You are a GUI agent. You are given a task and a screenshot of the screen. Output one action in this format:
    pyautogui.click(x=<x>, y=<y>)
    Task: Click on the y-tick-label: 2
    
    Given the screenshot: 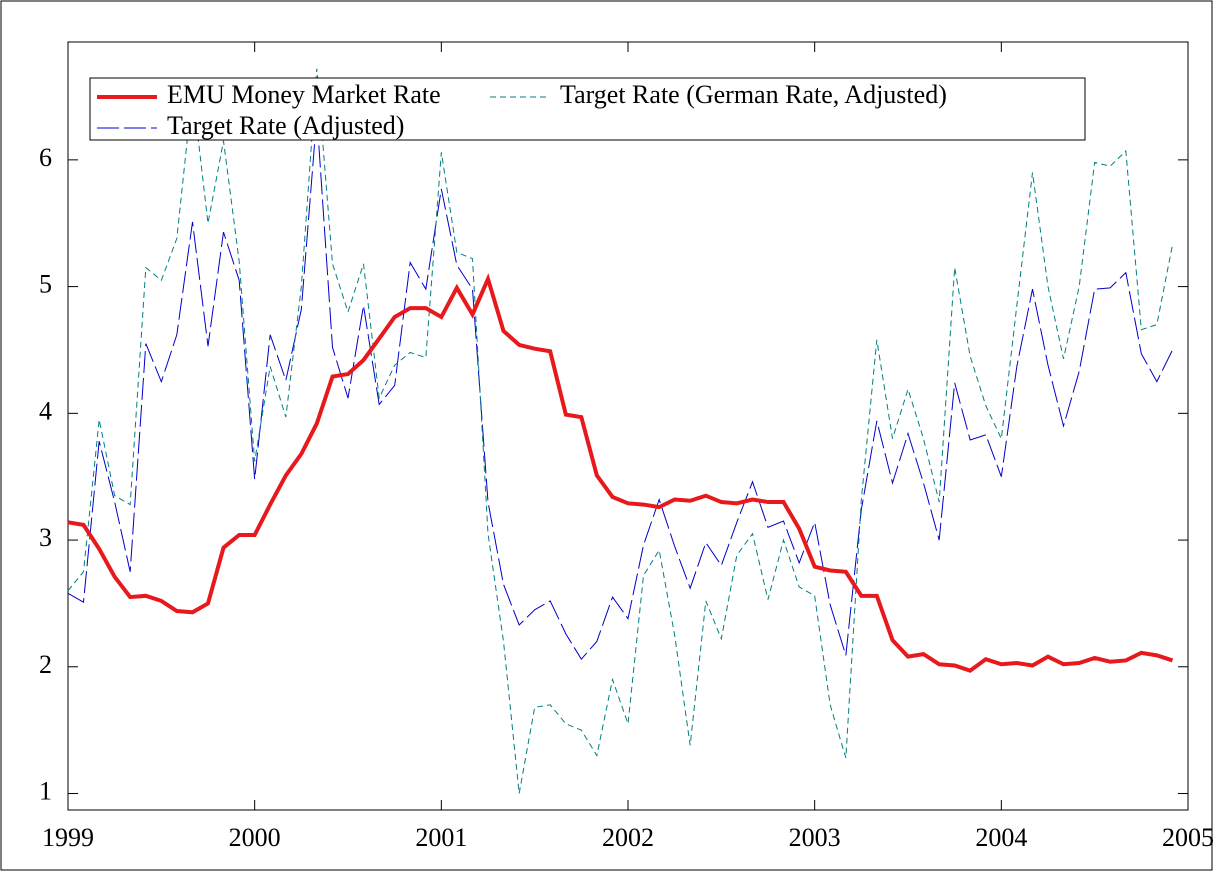 What is the action you would take?
    pyautogui.click(x=45, y=664)
    